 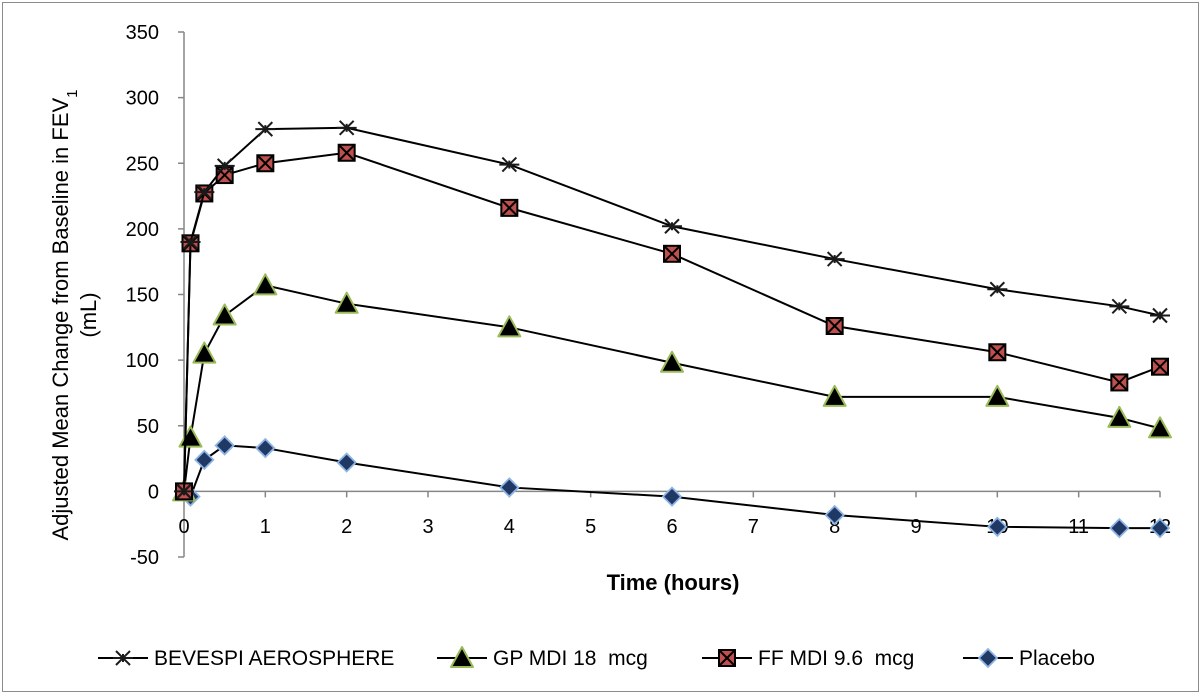 I want to click on x-tick-label: 2, so click(x=346, y=527).